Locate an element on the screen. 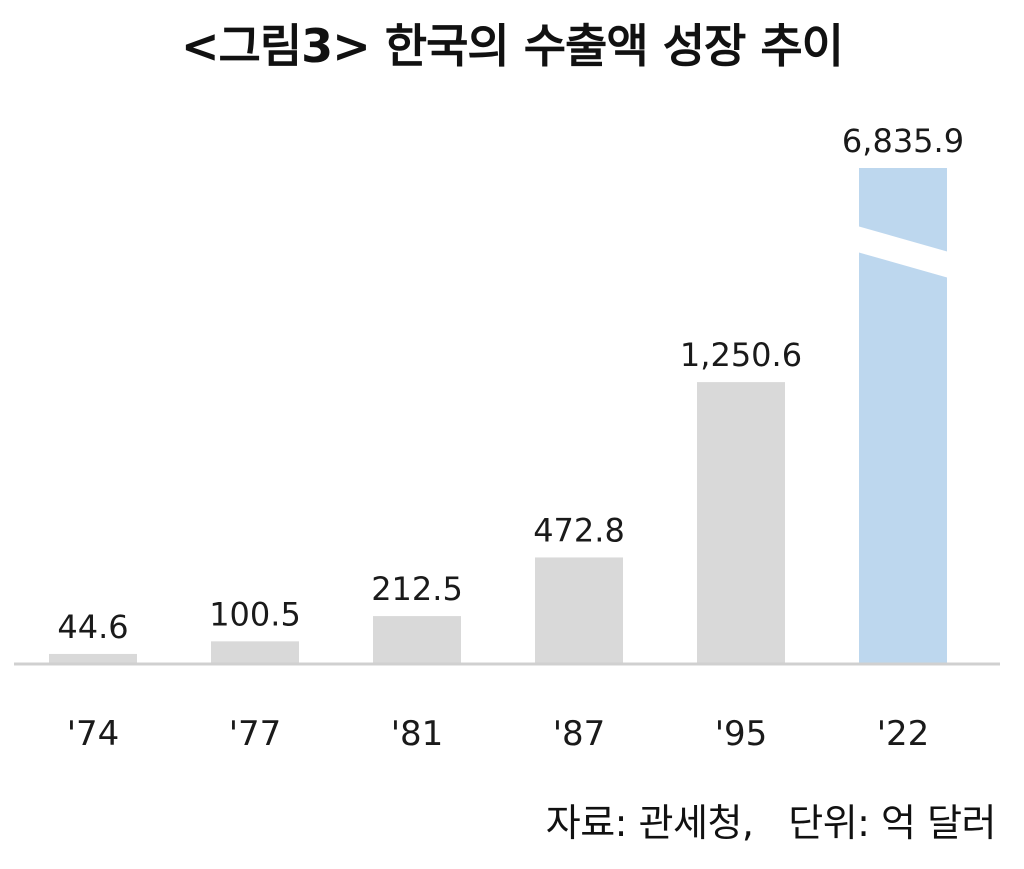 The image size is (1024, 869). axis-break-mark is located at coordinates (903, 252).